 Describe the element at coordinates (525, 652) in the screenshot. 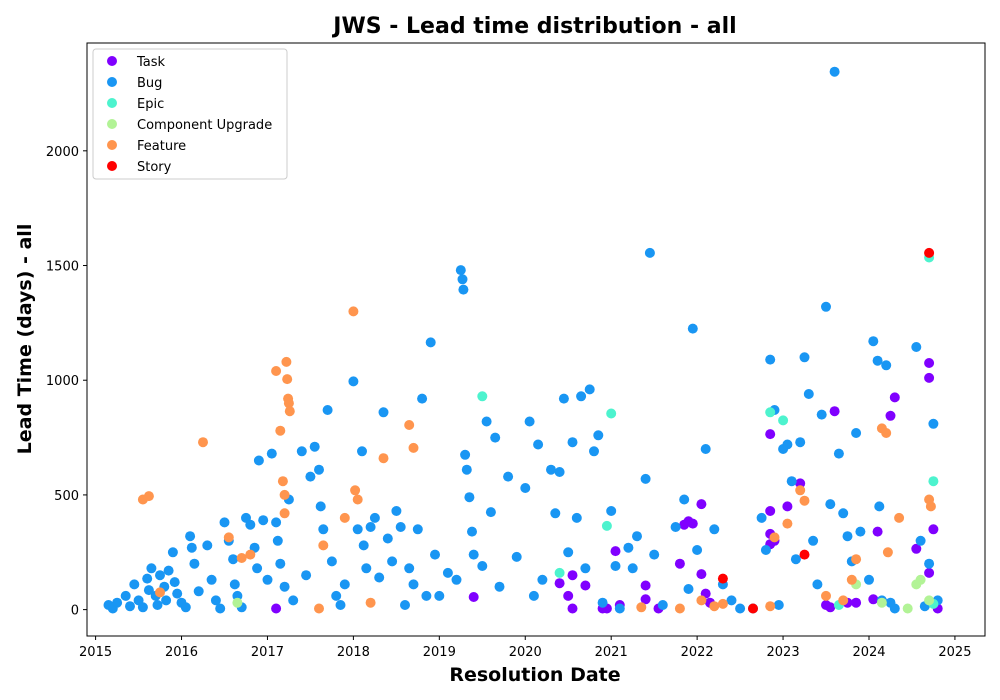

I see `x-tick-label-5: 2020` at that location.